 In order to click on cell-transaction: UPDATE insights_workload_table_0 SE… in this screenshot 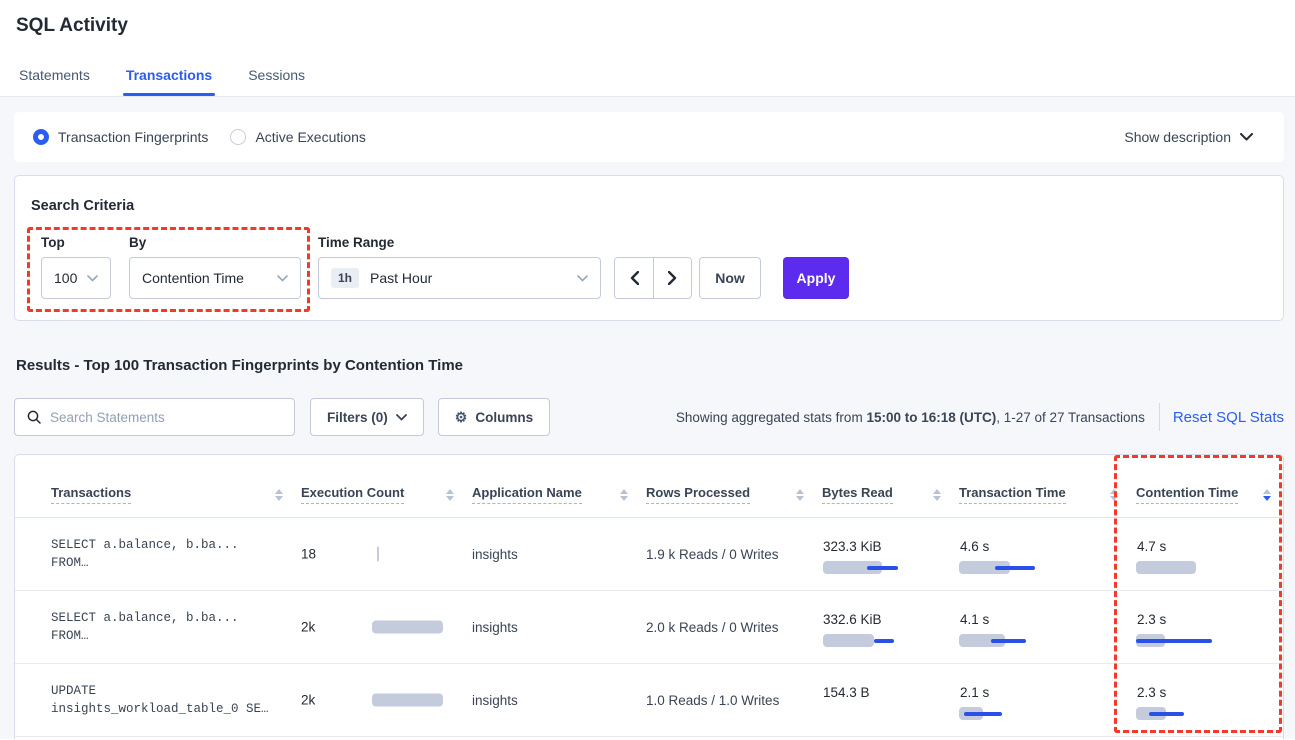, I will do `click(158, 700)`.